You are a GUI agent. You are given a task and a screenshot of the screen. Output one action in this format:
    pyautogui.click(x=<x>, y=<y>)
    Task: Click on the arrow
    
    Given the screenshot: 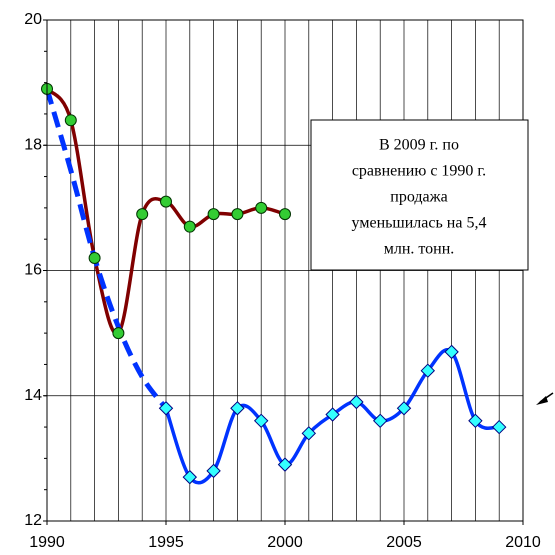 What is the action you would take?
    pyautogui.click(x=545, y=398)
    